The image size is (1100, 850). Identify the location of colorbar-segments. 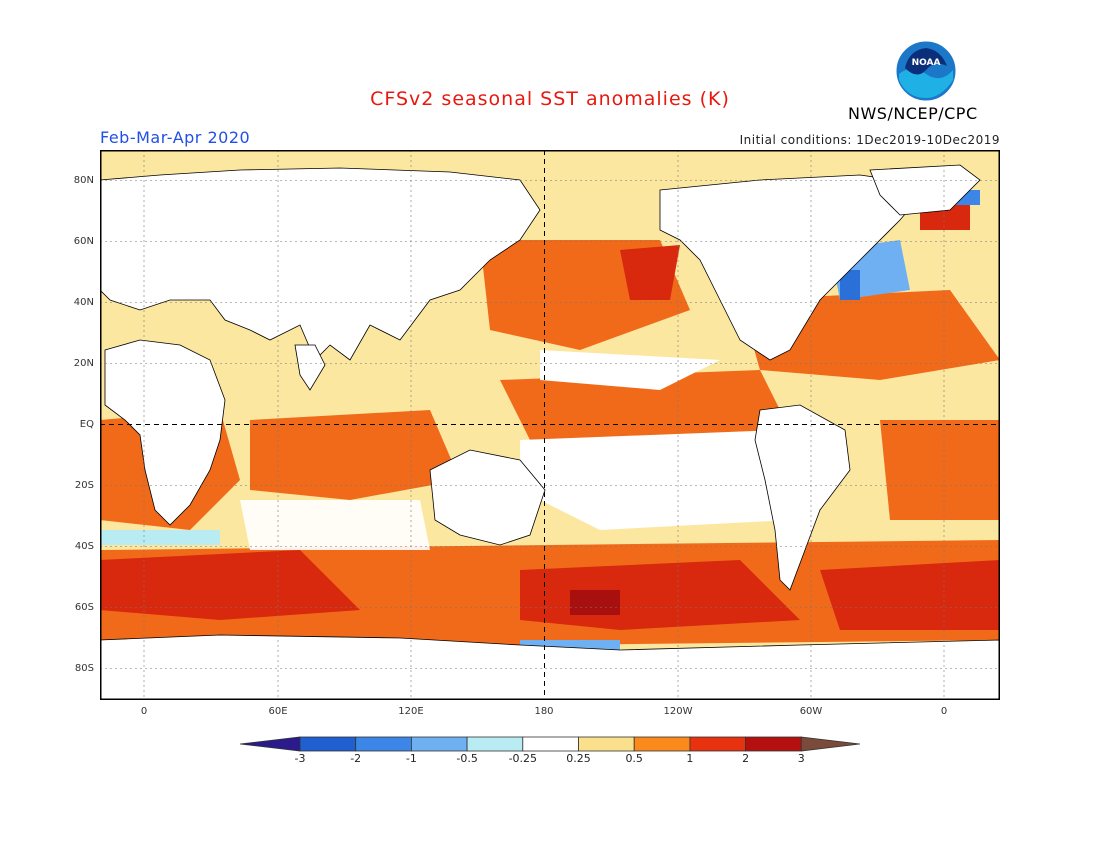
(550, 744).